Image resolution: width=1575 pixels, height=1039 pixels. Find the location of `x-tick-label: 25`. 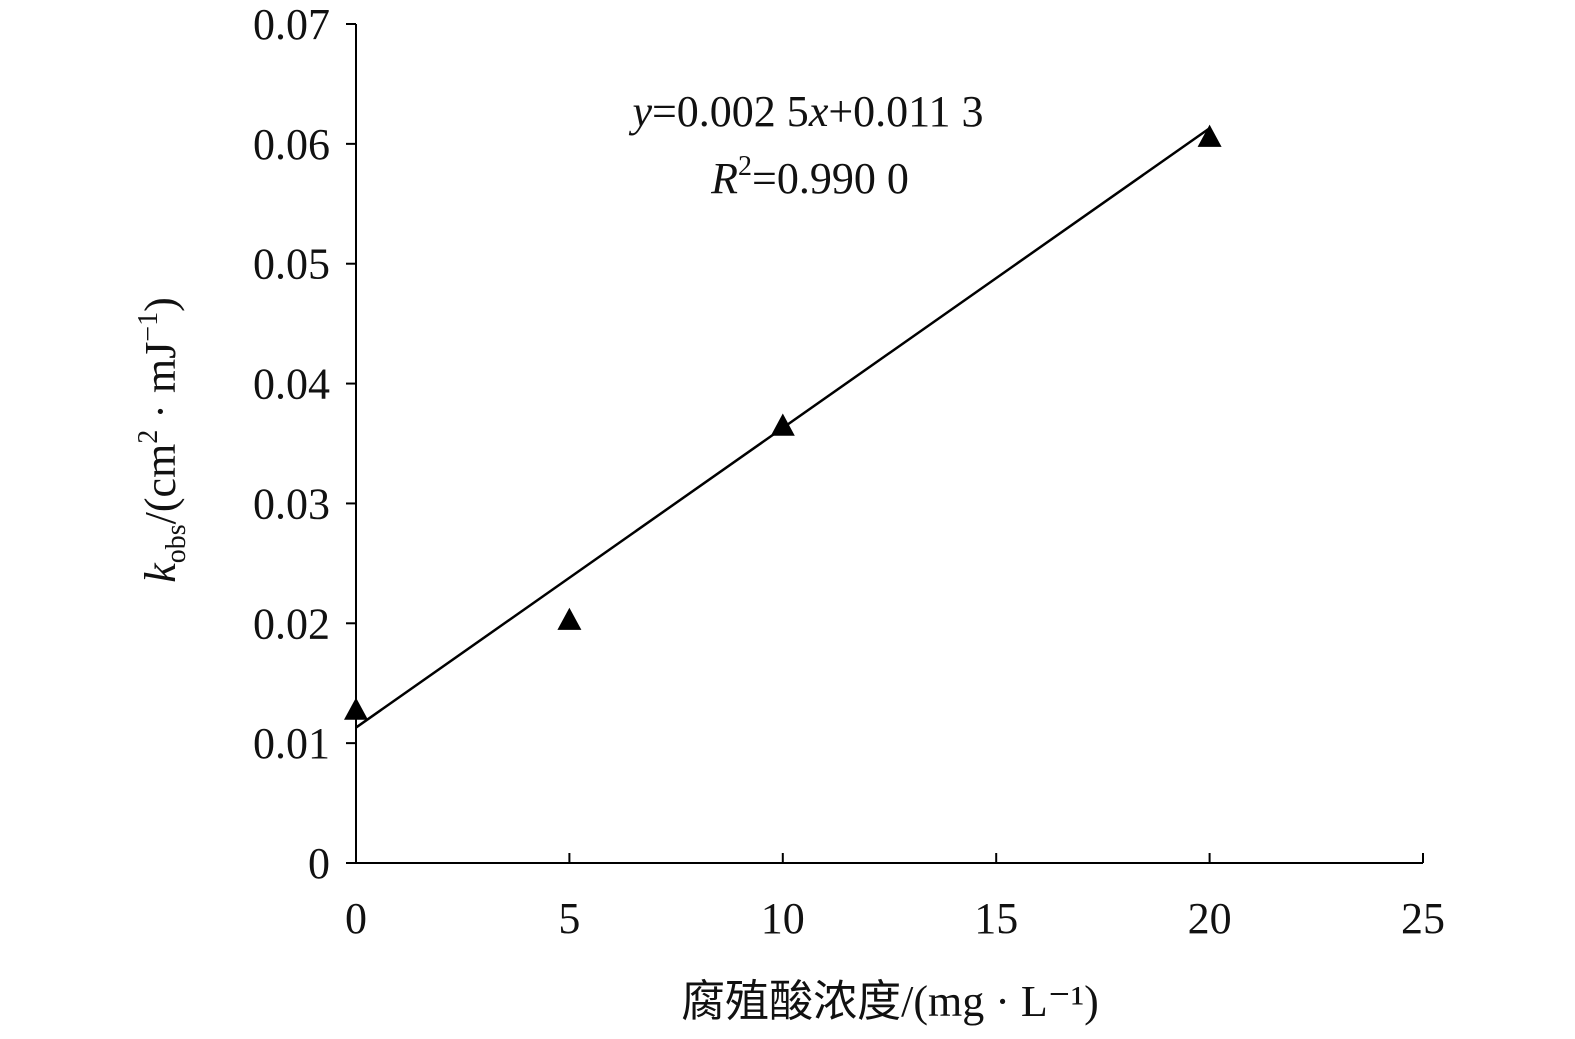

x-tick-label: 25 is located at coordinates (1423, 918).